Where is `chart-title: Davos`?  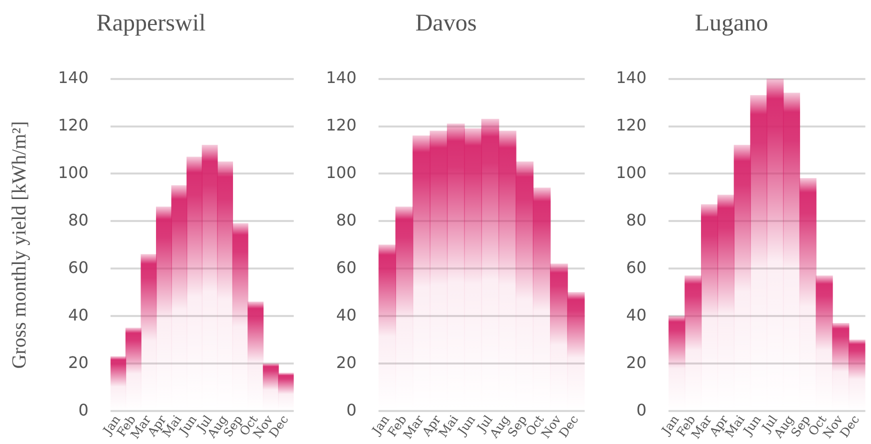 chart-title: Davos is located at coordinates (446, 23).